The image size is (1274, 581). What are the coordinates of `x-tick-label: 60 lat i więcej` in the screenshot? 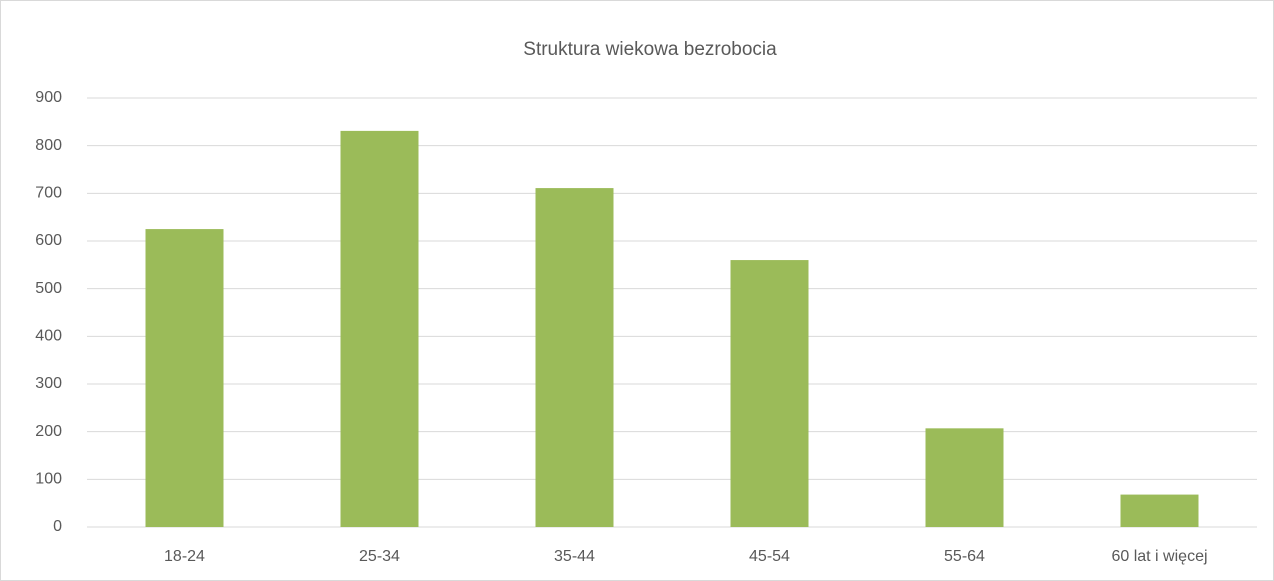 It's located at (1159, 556).